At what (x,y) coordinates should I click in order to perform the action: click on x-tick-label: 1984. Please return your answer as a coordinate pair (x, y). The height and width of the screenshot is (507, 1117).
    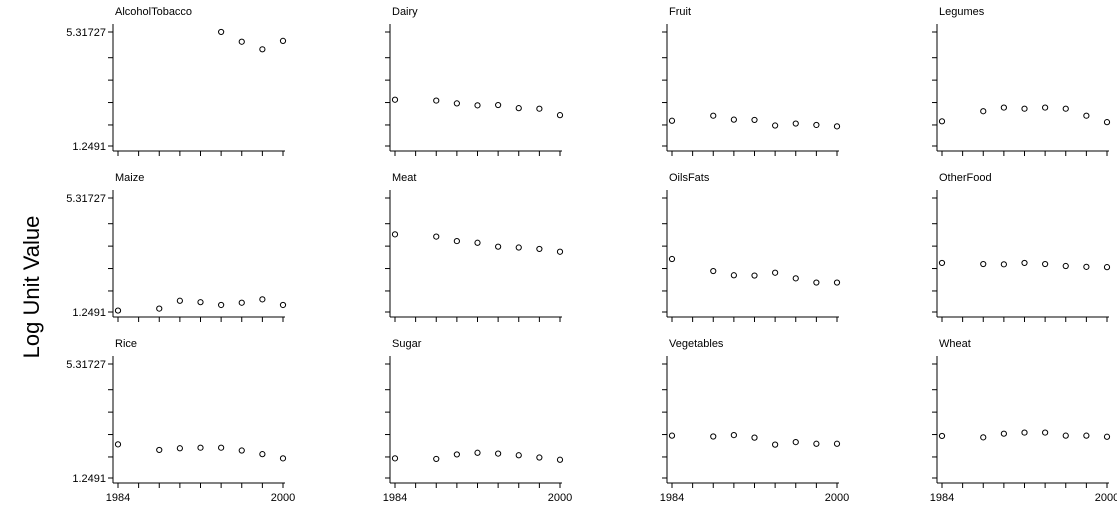
    Looking at the image, I should click on (395, 498).